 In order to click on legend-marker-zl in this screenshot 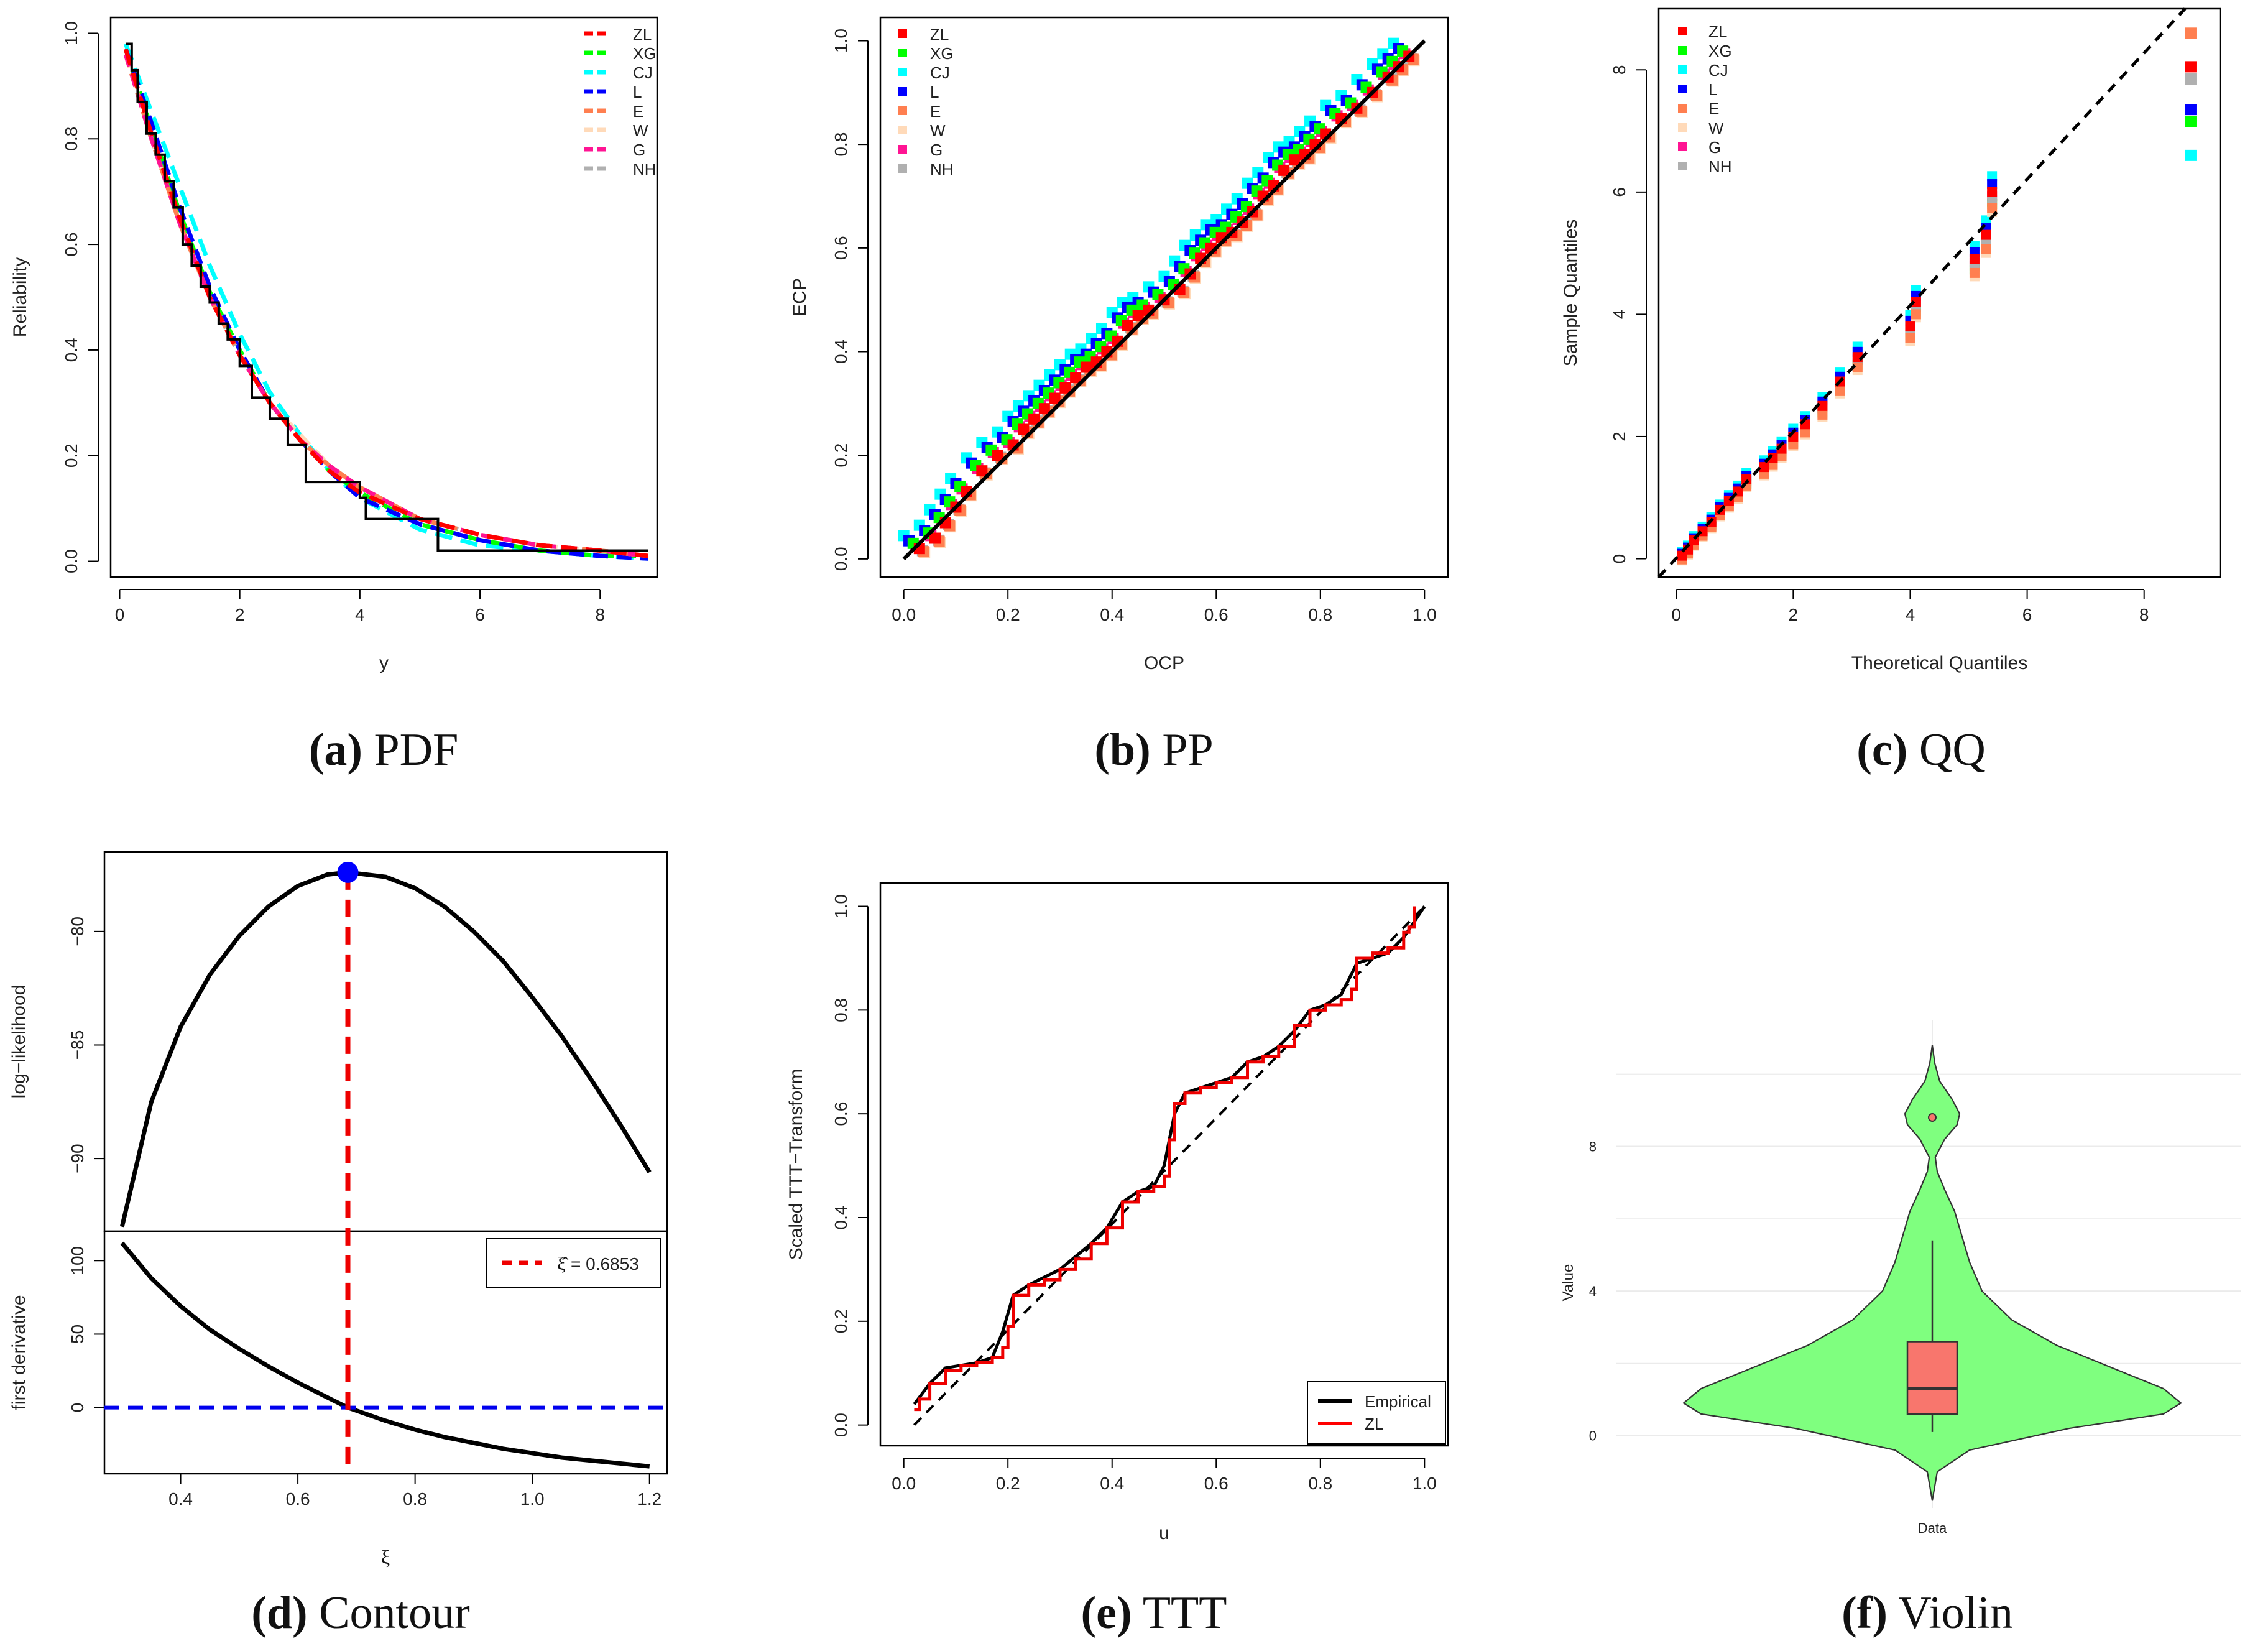, I will do `click(1682, 31)`.